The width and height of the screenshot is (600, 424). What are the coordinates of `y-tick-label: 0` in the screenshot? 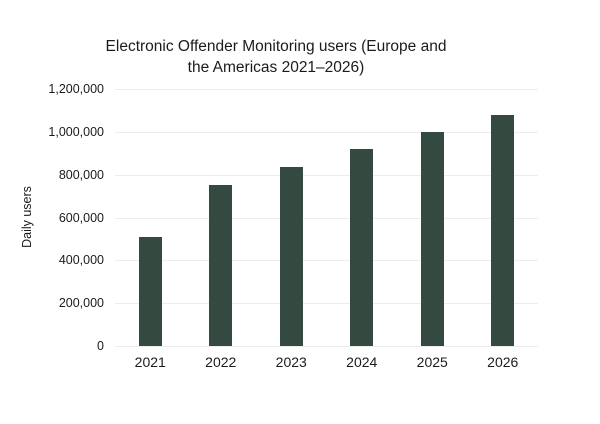 It's located at (100, 346).